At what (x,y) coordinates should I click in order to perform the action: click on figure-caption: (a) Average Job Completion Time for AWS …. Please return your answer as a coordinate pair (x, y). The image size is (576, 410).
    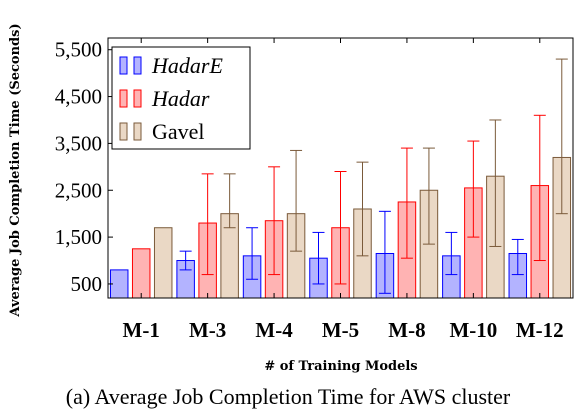
    Looking at the image, I should click on (288, 396).